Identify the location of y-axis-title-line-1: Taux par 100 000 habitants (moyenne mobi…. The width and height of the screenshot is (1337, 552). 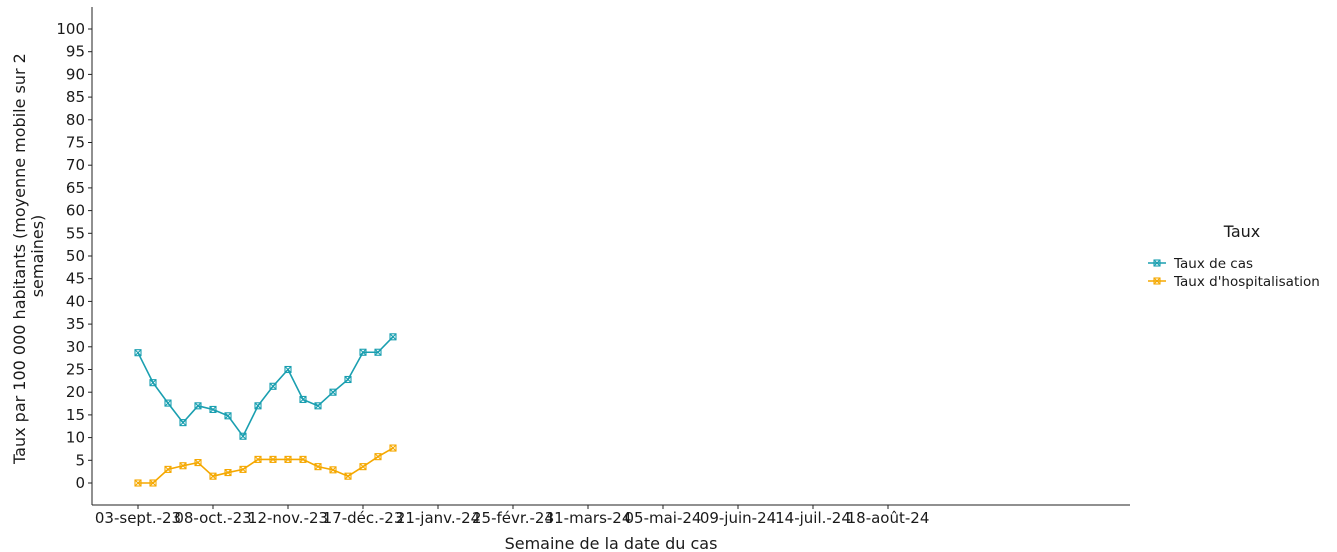
(19, 259).